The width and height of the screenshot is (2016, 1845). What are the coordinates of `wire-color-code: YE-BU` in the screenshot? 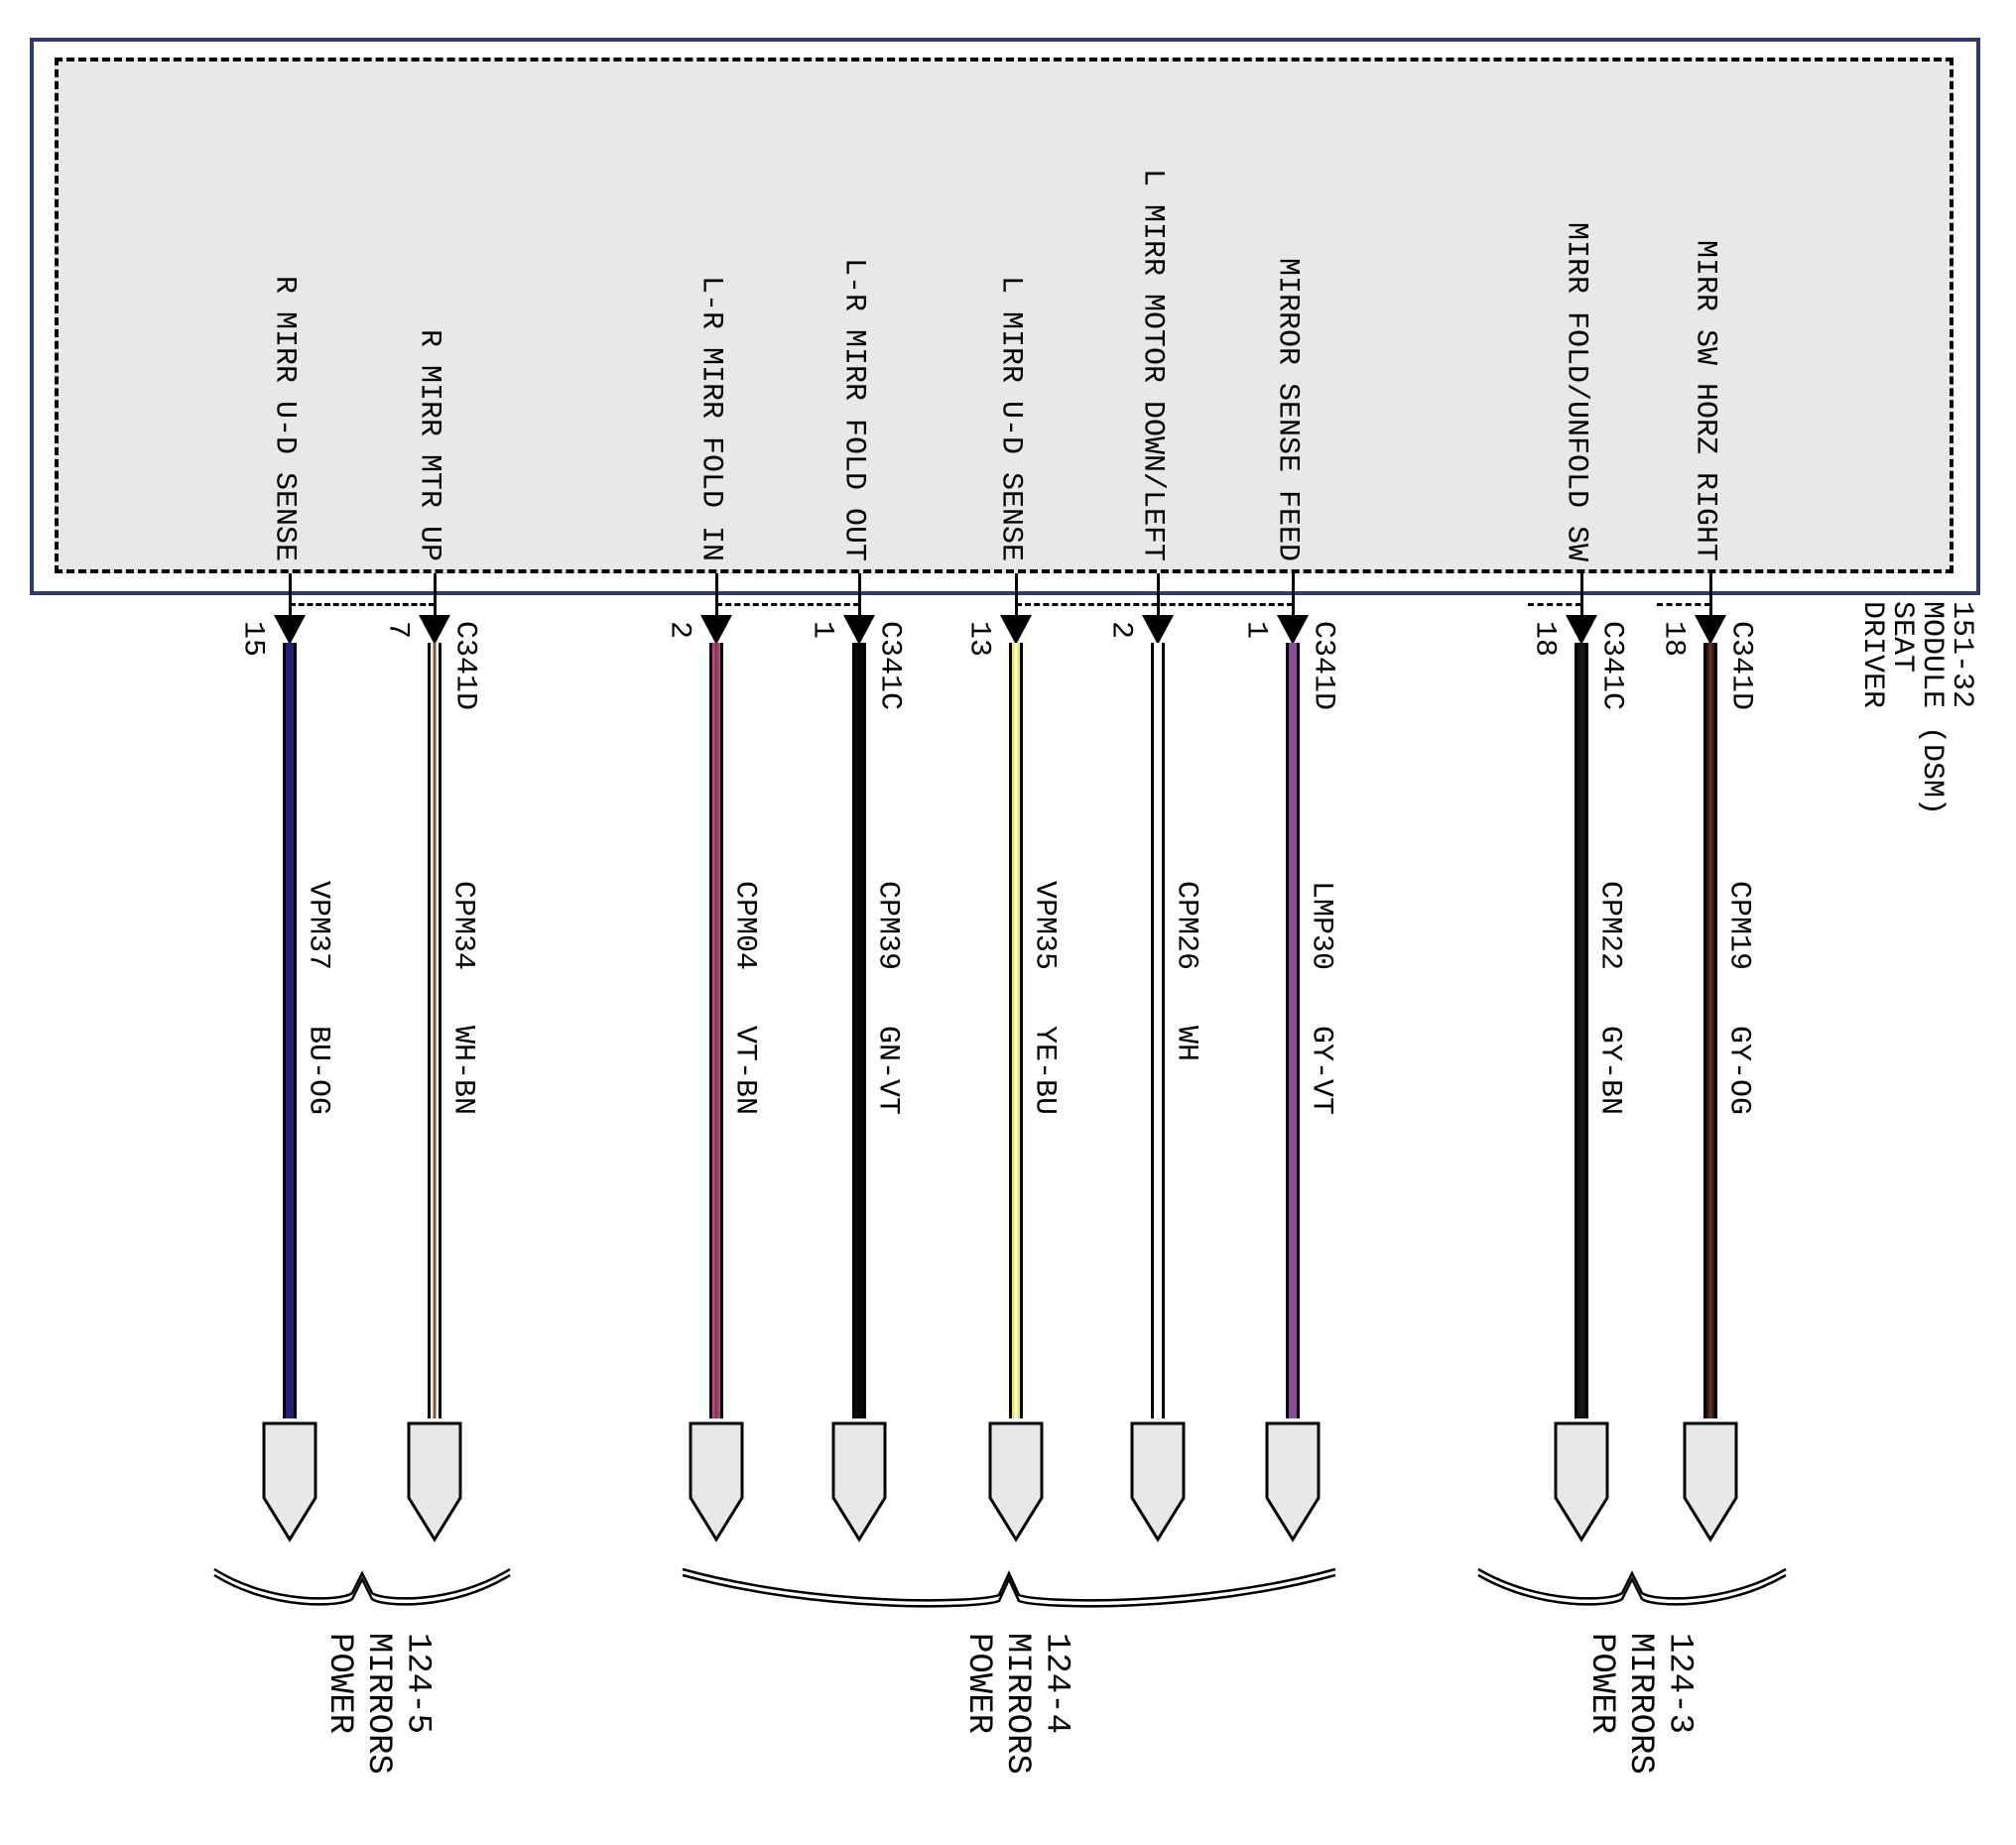 It's located at (1044, 1071).